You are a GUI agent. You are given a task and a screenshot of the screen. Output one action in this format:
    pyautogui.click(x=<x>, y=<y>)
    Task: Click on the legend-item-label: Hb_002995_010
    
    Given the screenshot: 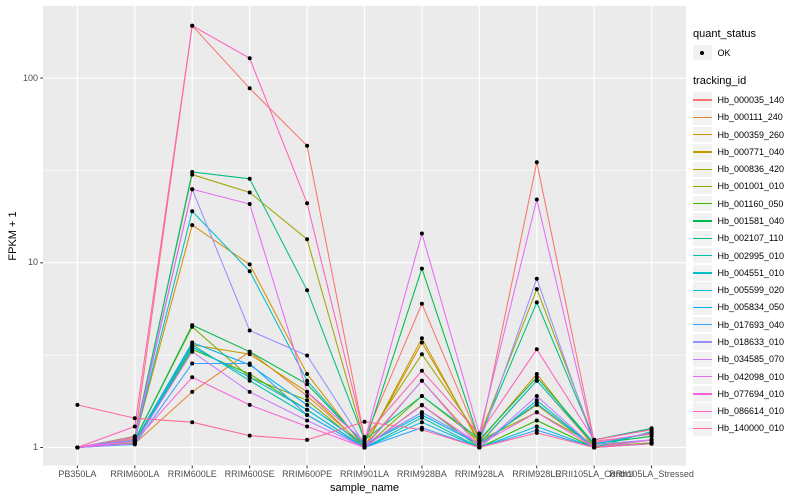 What is the action you would take?
    pyautogui.click(x=751, y=255)
    